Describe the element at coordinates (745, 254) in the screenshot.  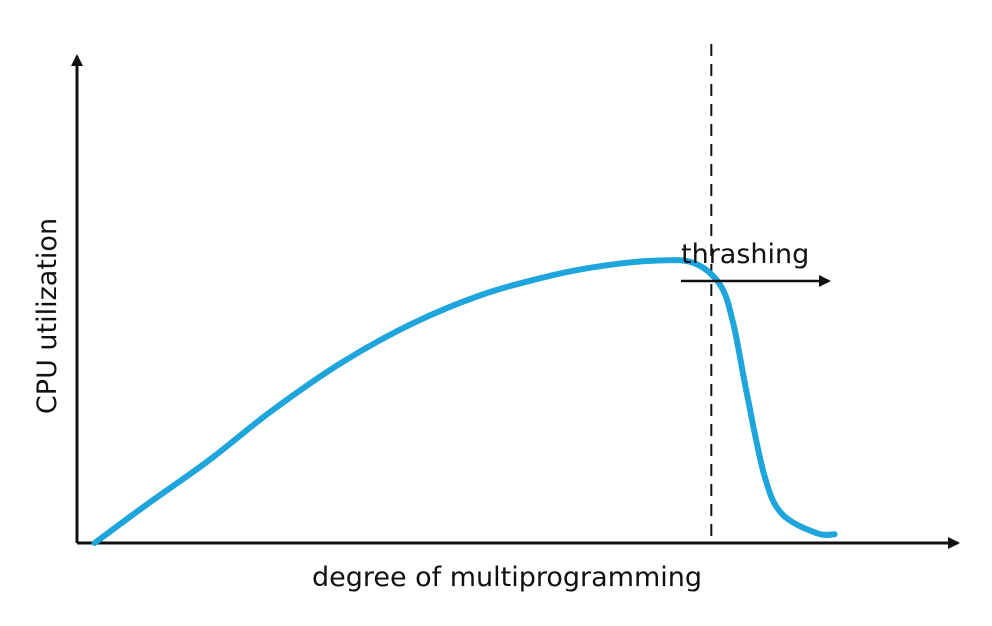
I see `thrashing-label: thrashing` at that location.